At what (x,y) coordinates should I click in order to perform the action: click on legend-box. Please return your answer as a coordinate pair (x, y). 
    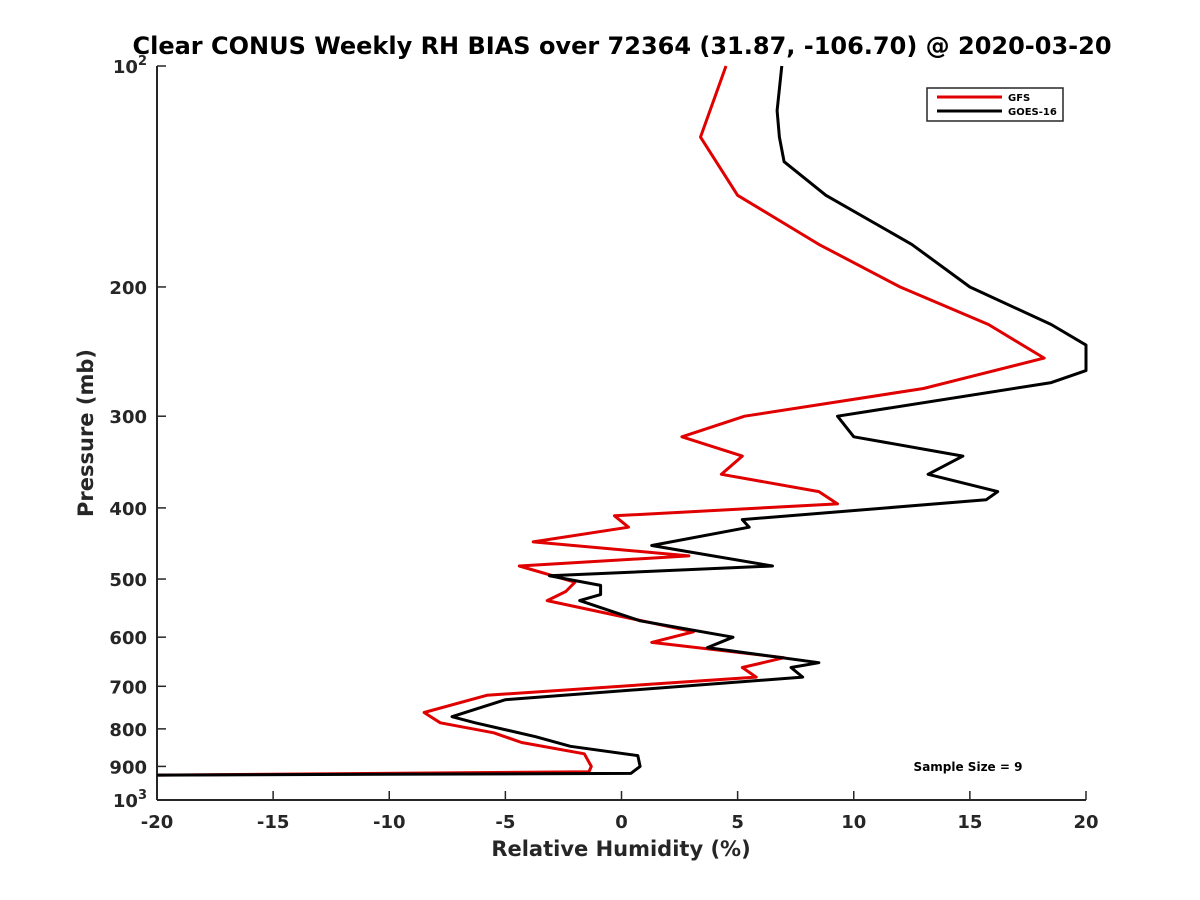
    Looking at the image, I should click on (995, 104).